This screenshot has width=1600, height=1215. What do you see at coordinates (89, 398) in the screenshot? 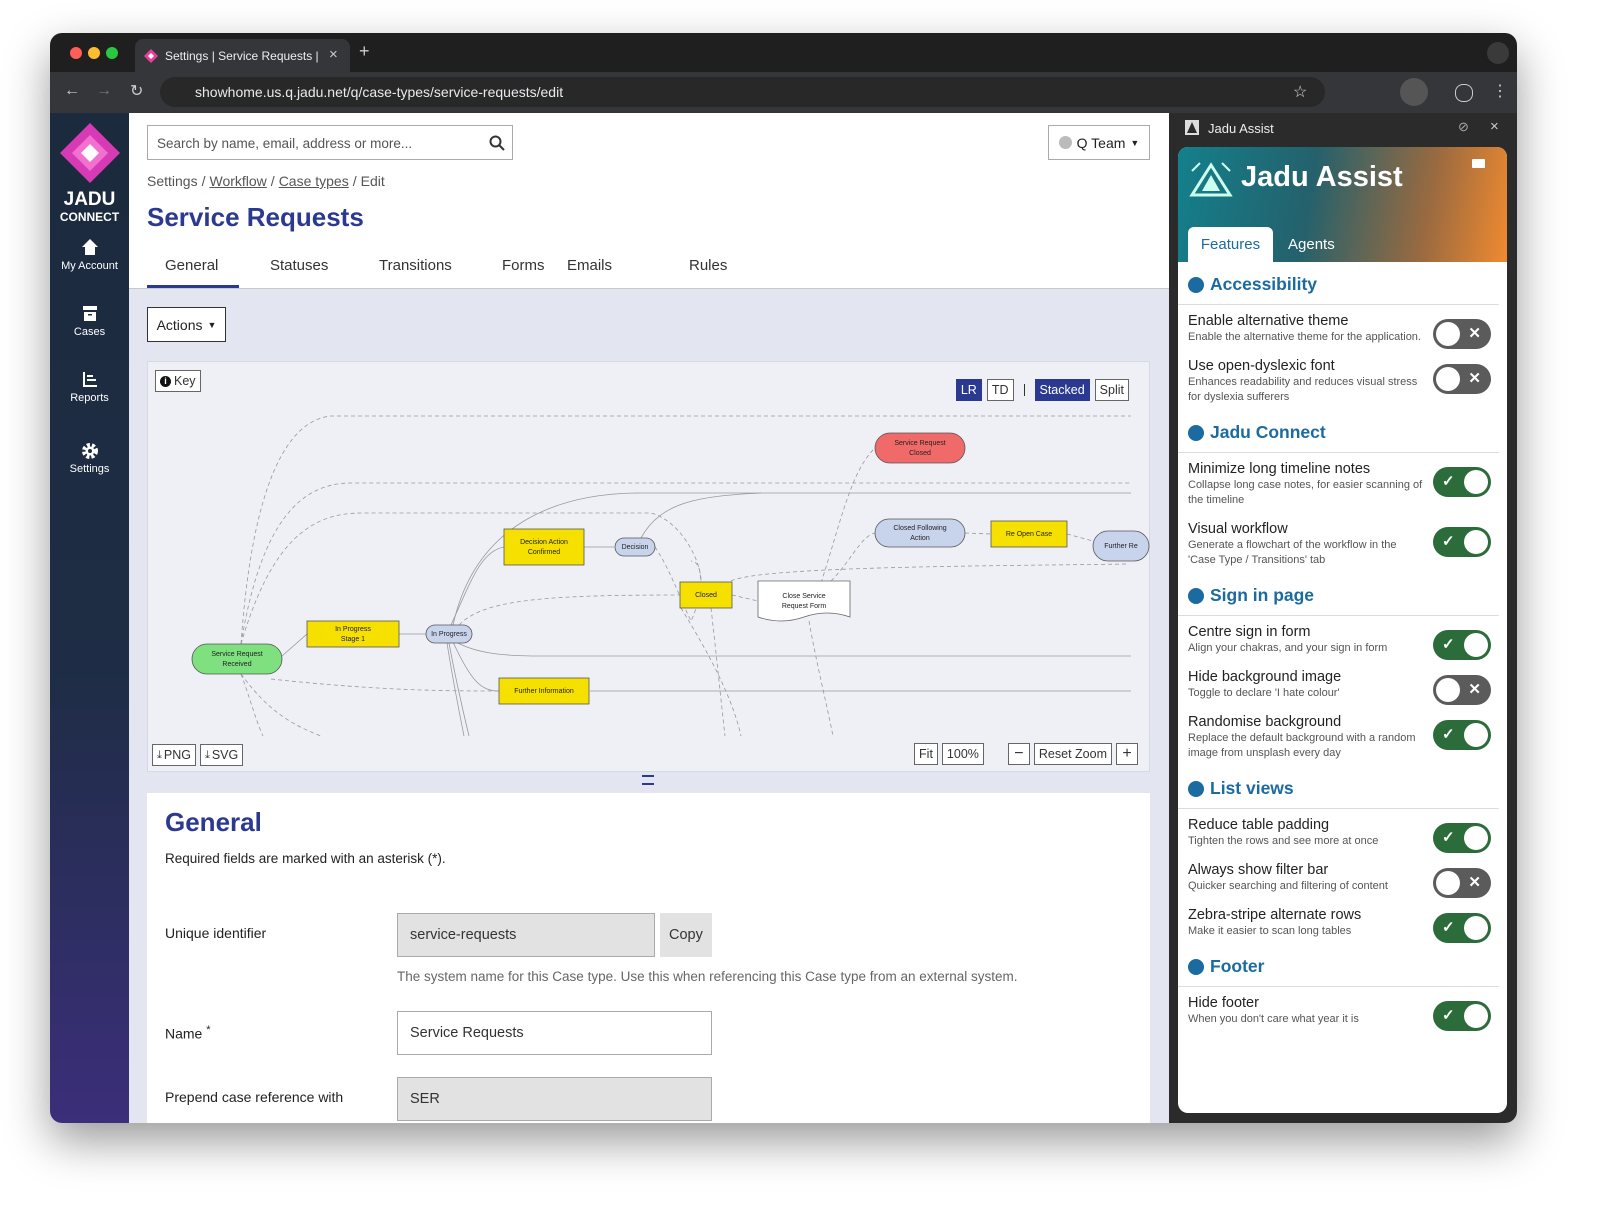
I see `nav-item: Reports` at bounding box center [89, 398].